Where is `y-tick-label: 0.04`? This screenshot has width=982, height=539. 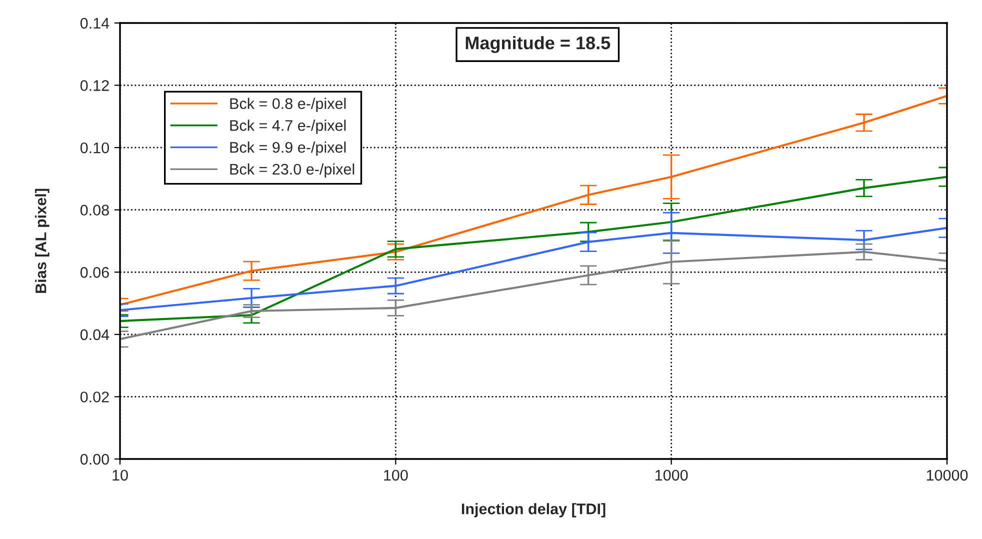
y-tick-label: 0.04 is located at coordinates (95, 334).